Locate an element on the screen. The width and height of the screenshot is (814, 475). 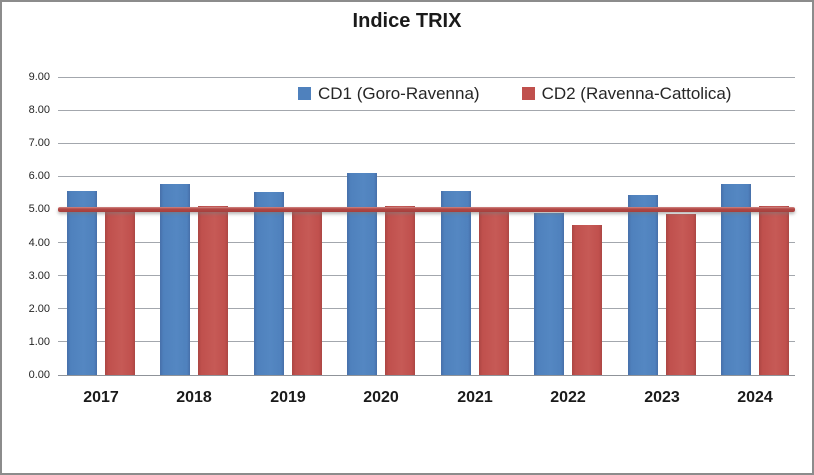
x-tick-label-2021: 2021 is located at coordinates (475, 397).